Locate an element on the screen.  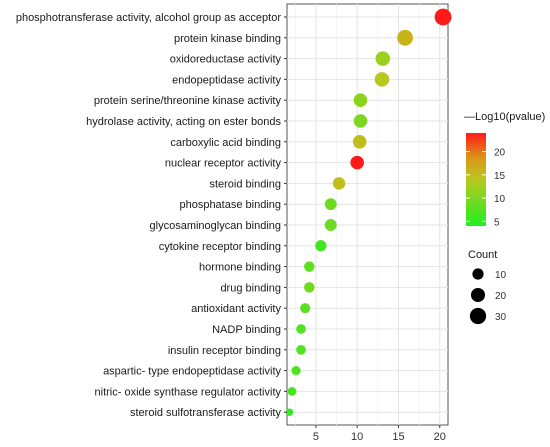
y-axis-label: nuclear receptor activity is located at coordinates (223, 164).